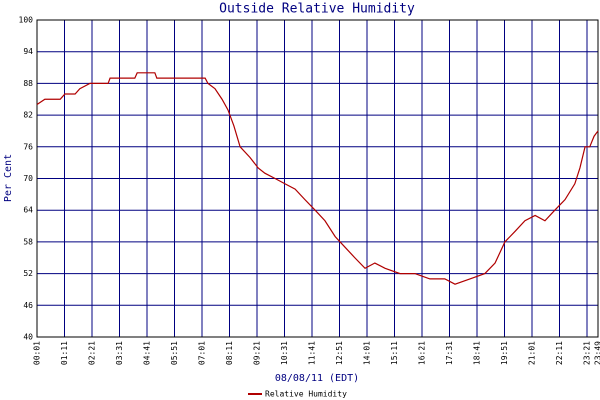 The width and height of the screenshot is (600, 400). Describe the element at coordinates (202, 353) in the screenshot. I see `x-tick-label: 07:01` at that location.